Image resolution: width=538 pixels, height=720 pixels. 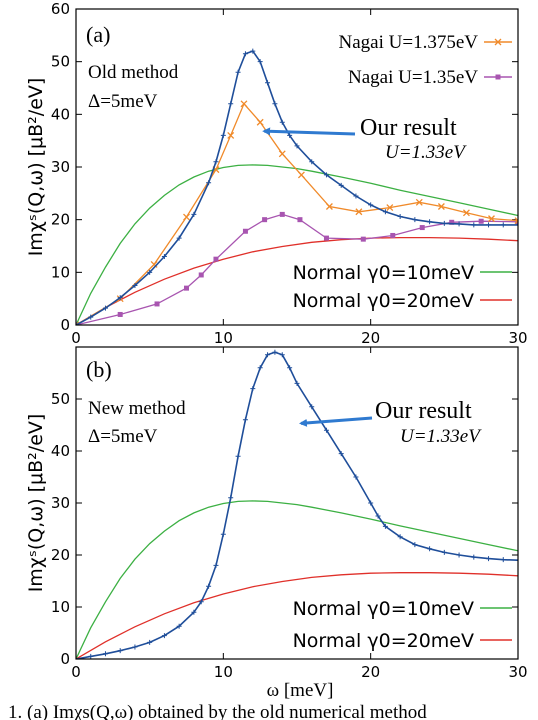 I want to click on legend-label-normal10: Normal γ0=10meV, so click(x=383, y=273).